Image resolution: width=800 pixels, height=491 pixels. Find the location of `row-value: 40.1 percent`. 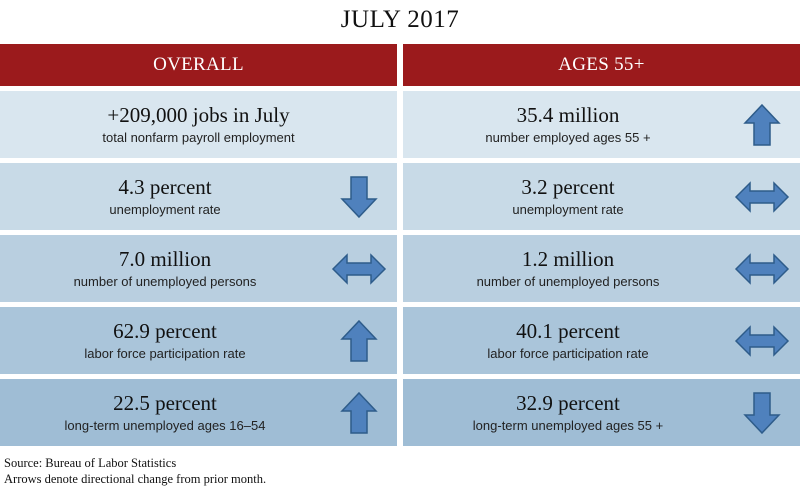

row-value: 40.1 percent is located at coordinates (568, 331).